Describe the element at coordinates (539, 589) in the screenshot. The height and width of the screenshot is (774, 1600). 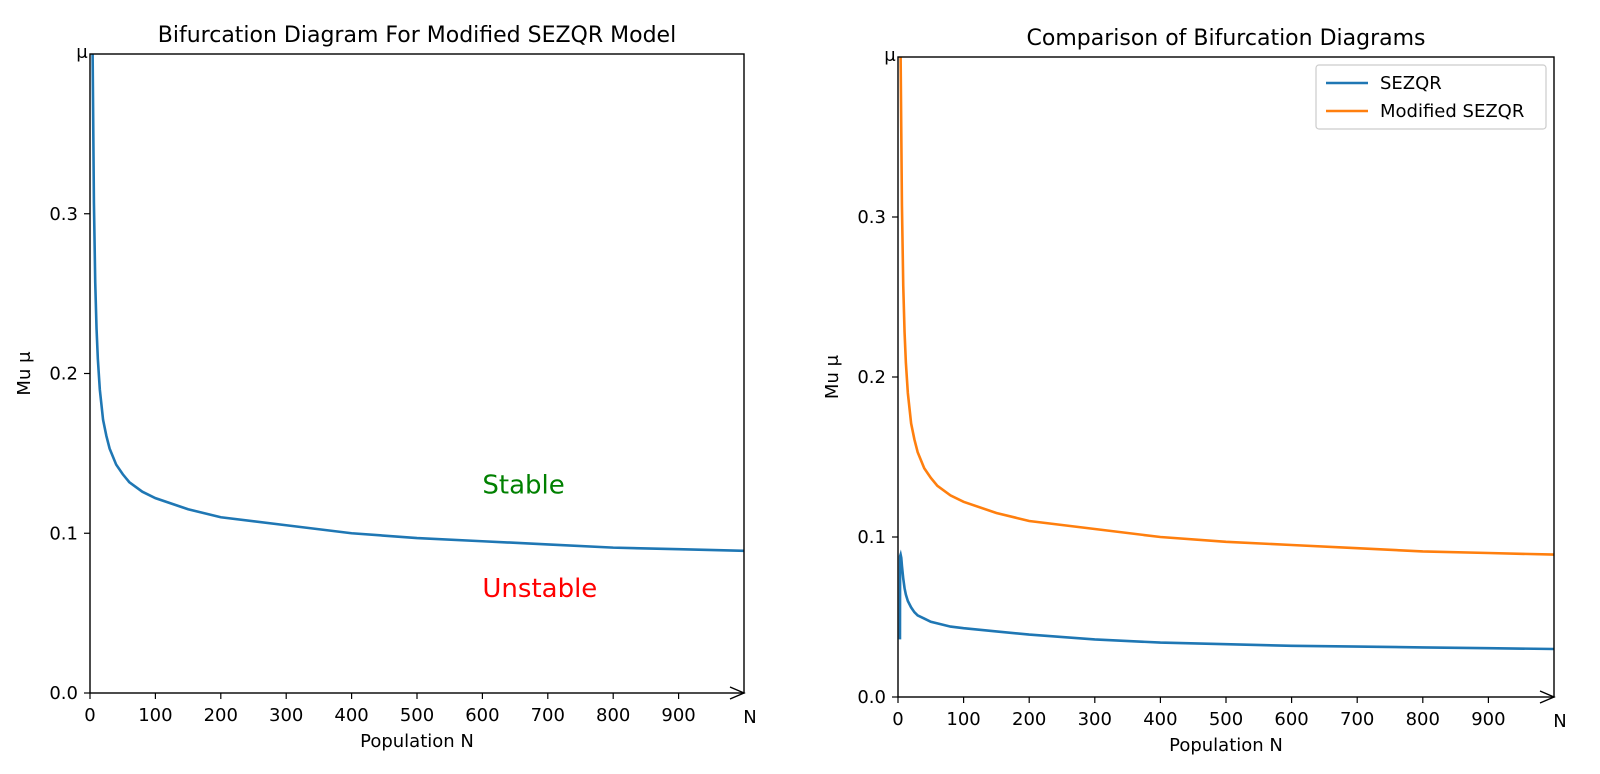
I see `annotation-unstable: Unstable` at that location.